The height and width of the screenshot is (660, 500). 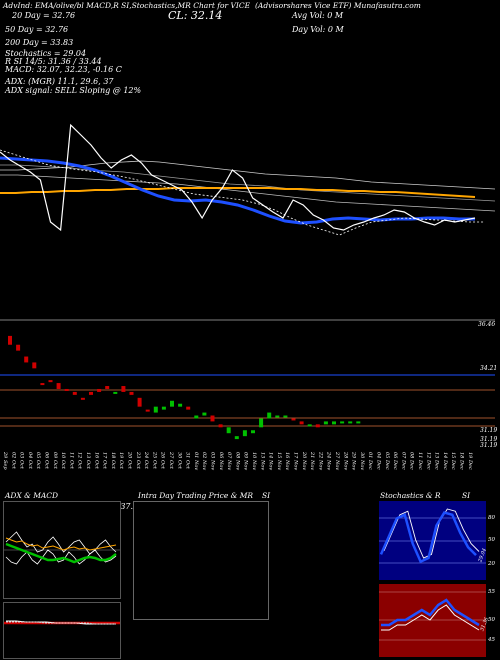 I want to click on date-tick-label: 17 Nov, so click(x=296, y=461).